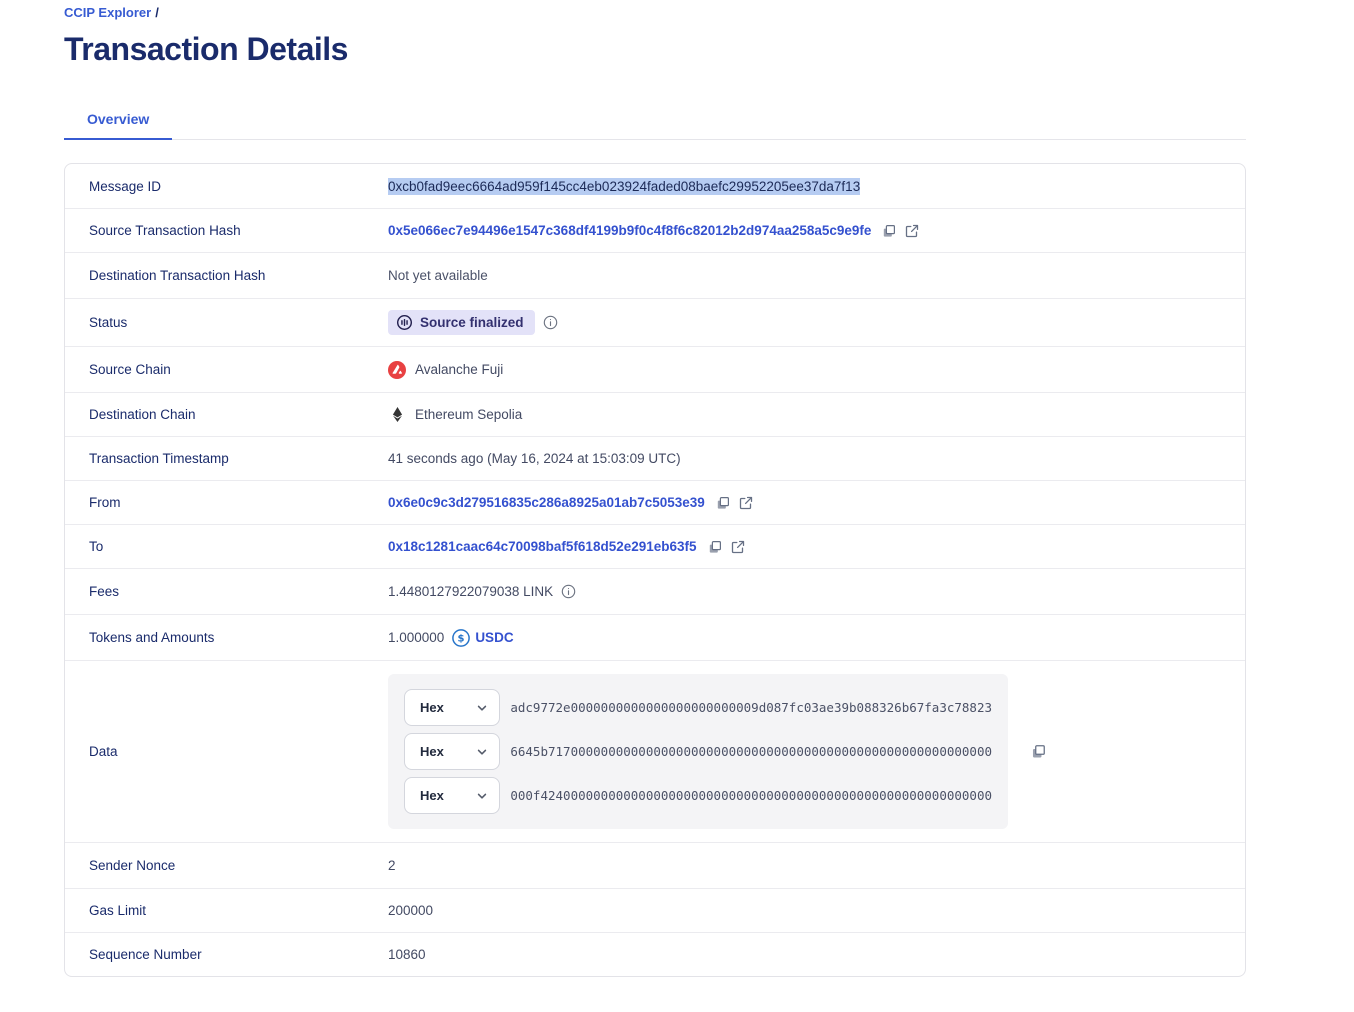 The image size is (1354, 1012). What do you see at coordinates (655, 637) in the screenshot?
I see `row-tokens: Tokens and Amounts 1.000000 $ USDC` at bounding box center [655, 637].